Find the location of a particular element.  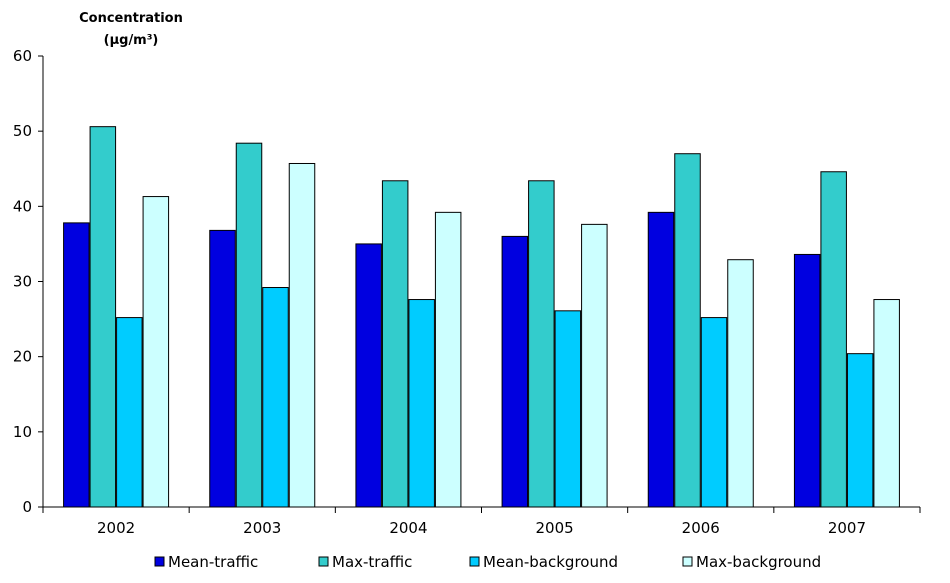

y-tick-label: 40 is located at coordinates (22, 206).